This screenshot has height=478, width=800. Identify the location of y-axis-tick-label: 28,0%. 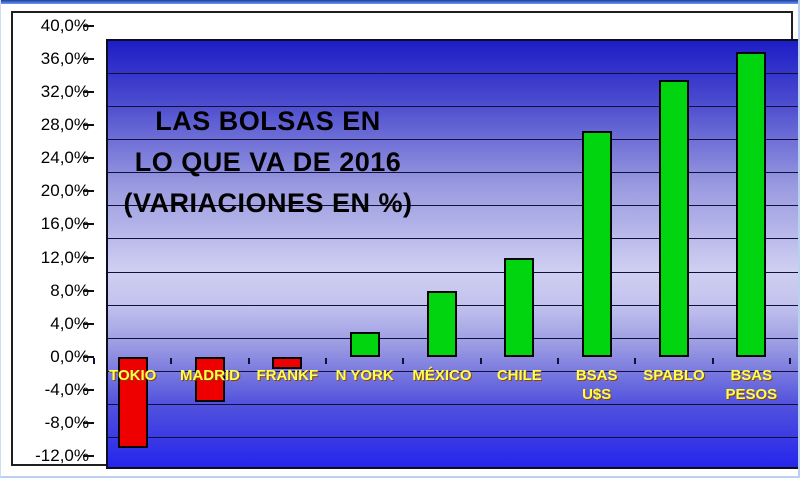
(64, 125).